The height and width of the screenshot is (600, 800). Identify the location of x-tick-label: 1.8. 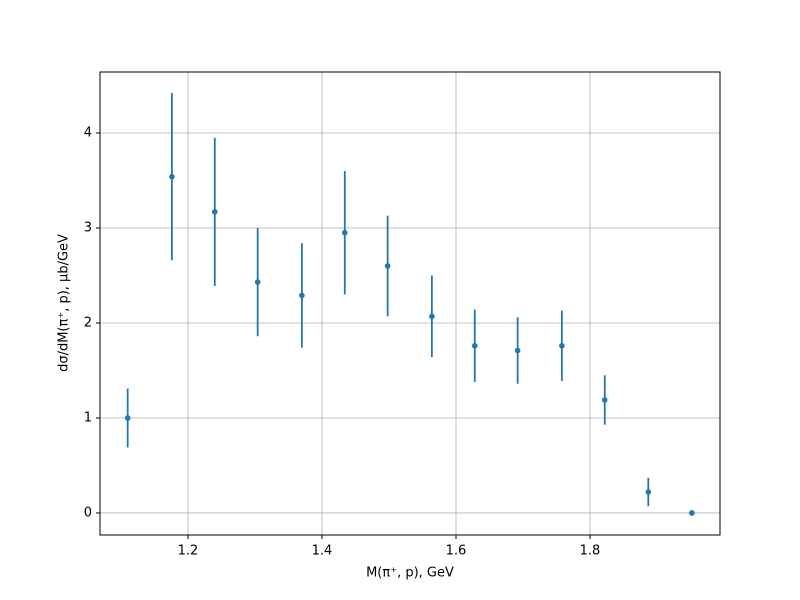
(590, 551).